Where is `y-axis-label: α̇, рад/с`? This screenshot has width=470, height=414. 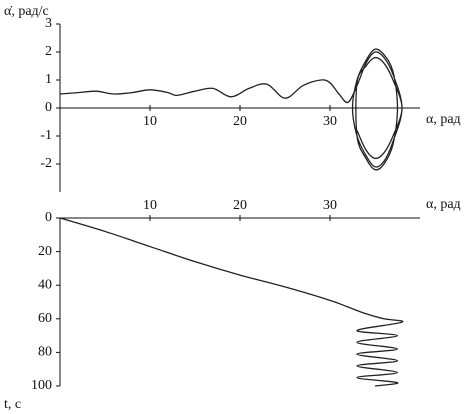 y-axis-label: α̇, рад/с is located at coordinates (26, 11).